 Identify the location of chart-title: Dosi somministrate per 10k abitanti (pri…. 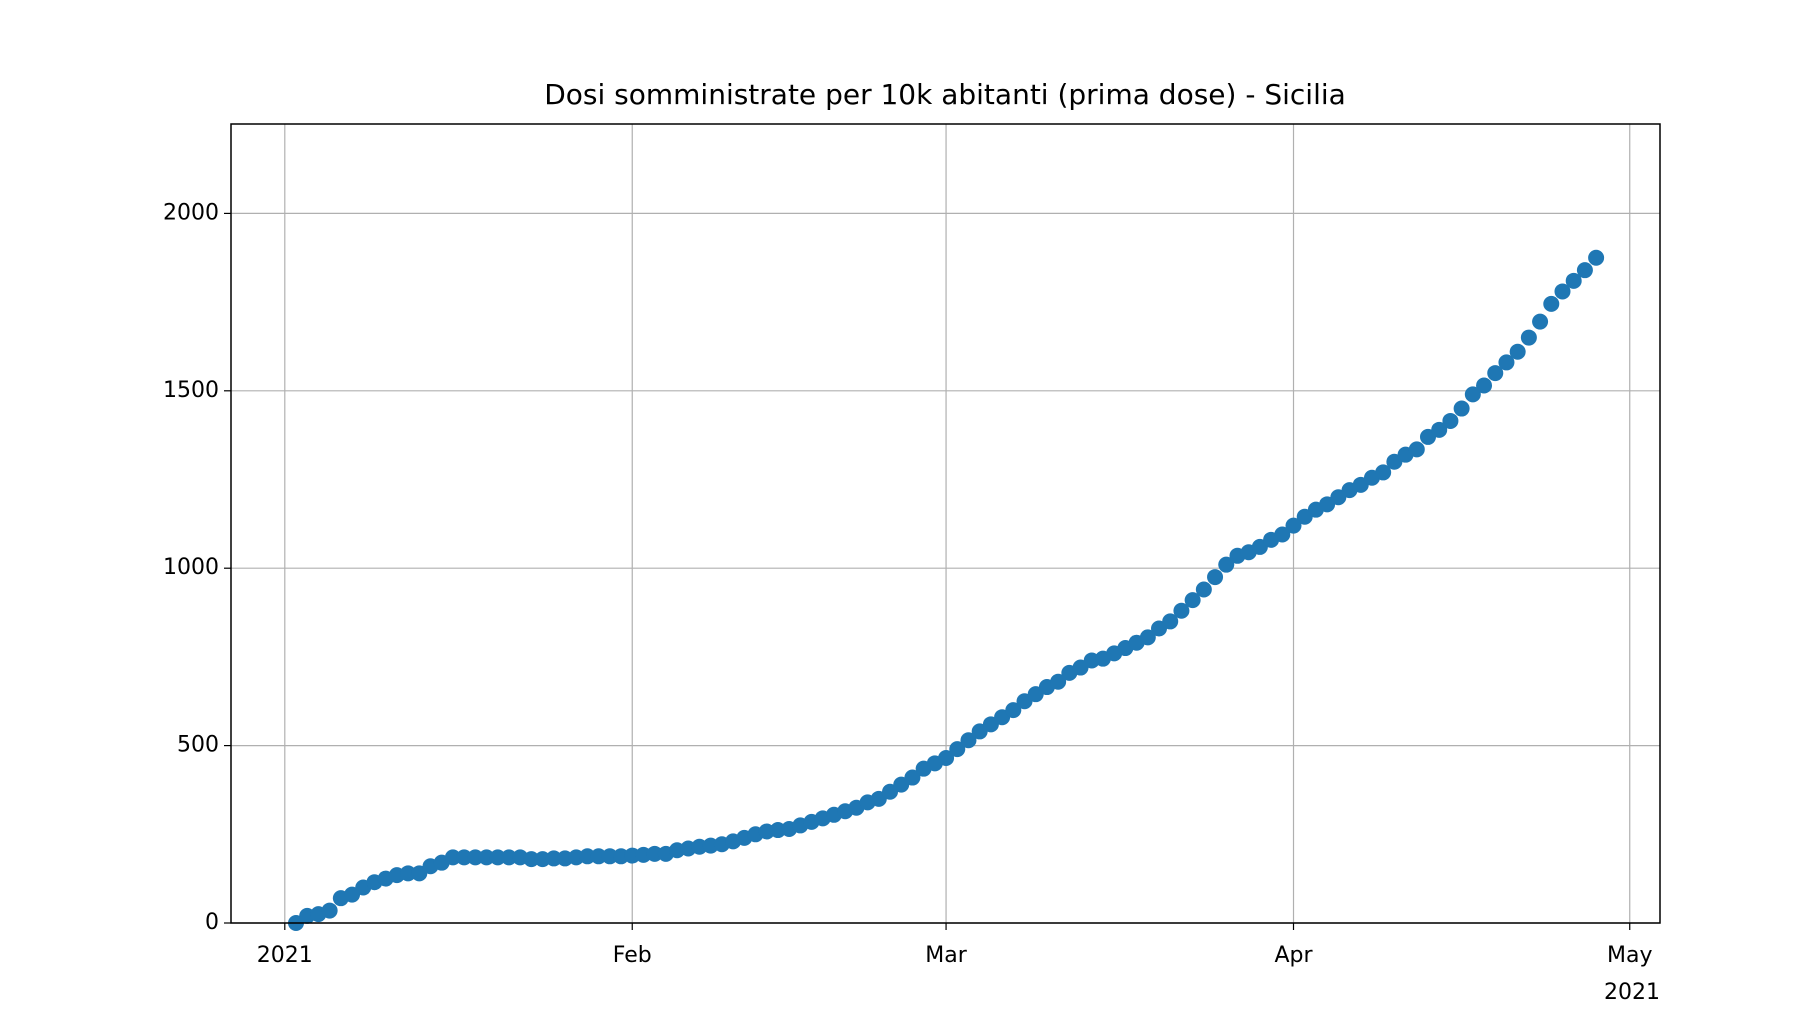
(945, 94).